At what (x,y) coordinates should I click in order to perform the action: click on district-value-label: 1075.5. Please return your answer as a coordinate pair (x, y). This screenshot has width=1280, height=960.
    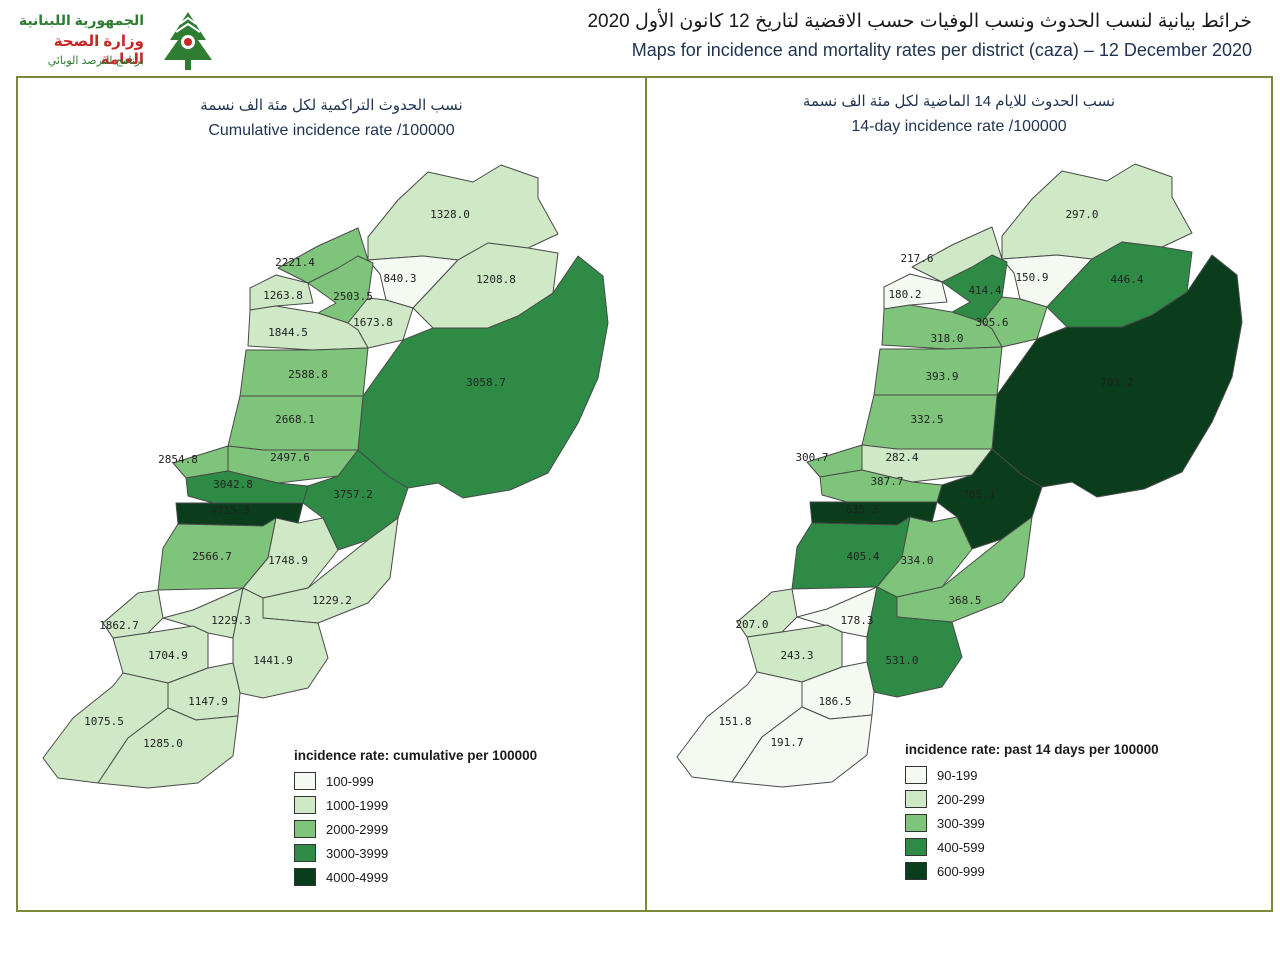
    Looking at the image, I should click on (104, 721).